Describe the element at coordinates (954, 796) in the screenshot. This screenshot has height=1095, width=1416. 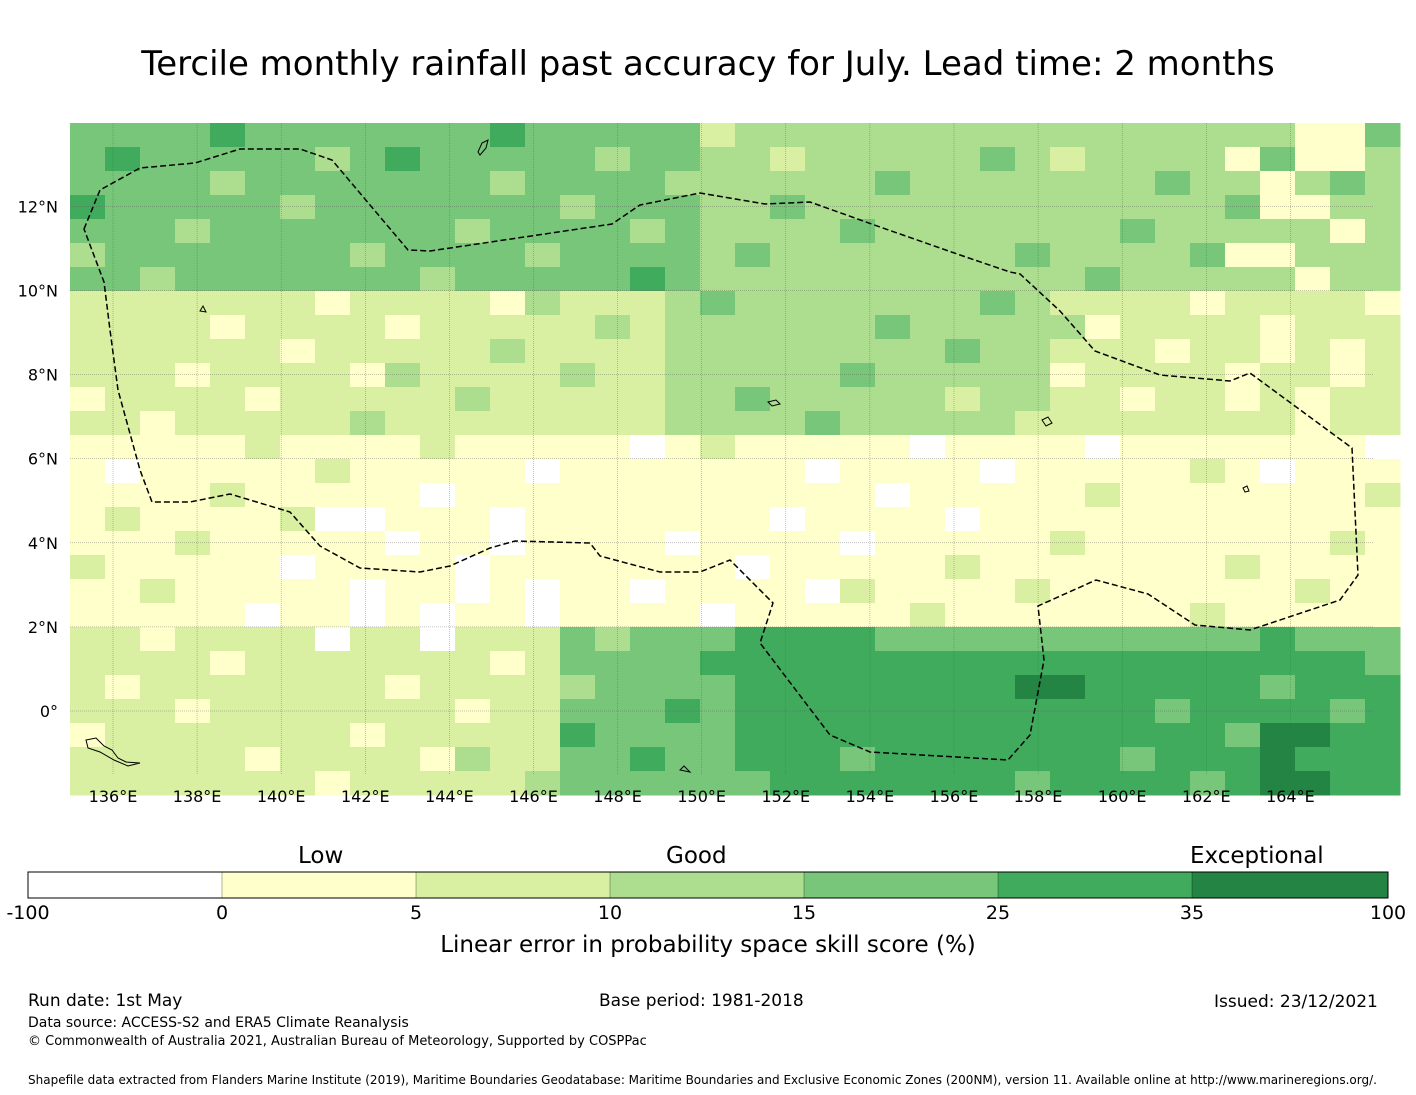
I see `lon-tick-label: 156°E` at that location.